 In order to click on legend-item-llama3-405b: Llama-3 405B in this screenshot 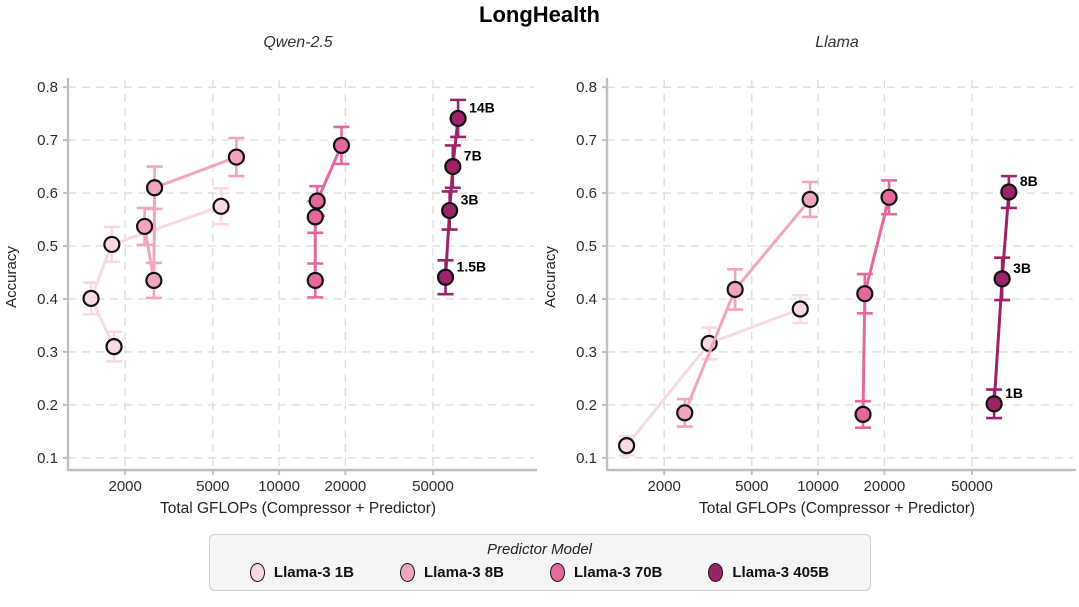, I will do `click(768, 572)`.